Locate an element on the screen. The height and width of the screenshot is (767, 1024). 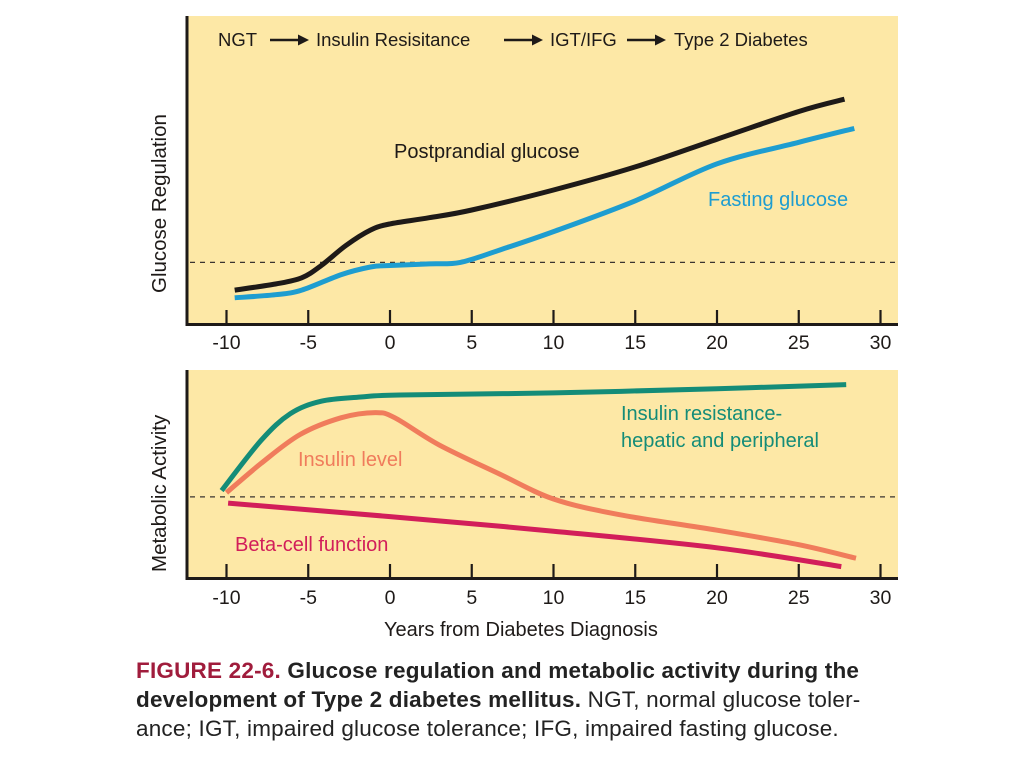
series-insulin-resistance-hepatic-and-peripheral-line is located at coordinates (533, 437).